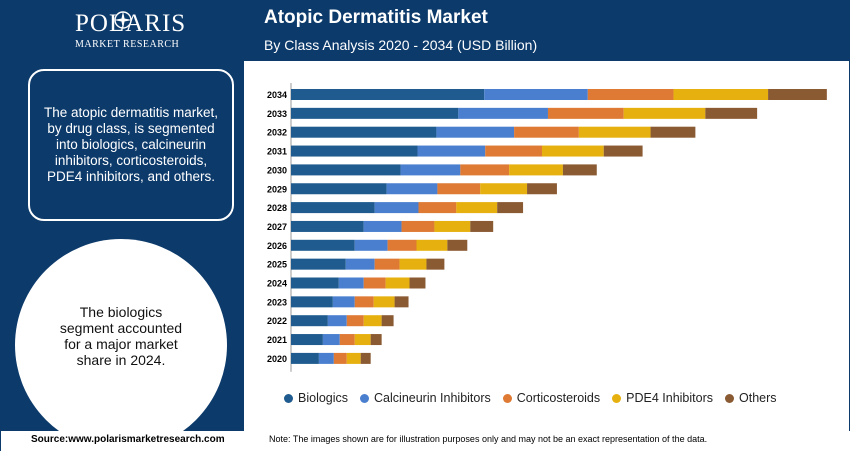 The width and height of the screenshot is (850, 452). What do you see at coordinates (277, 246) in the screenshot?
I see `y-tick-label: 2026` at bounding box center [277, 246].